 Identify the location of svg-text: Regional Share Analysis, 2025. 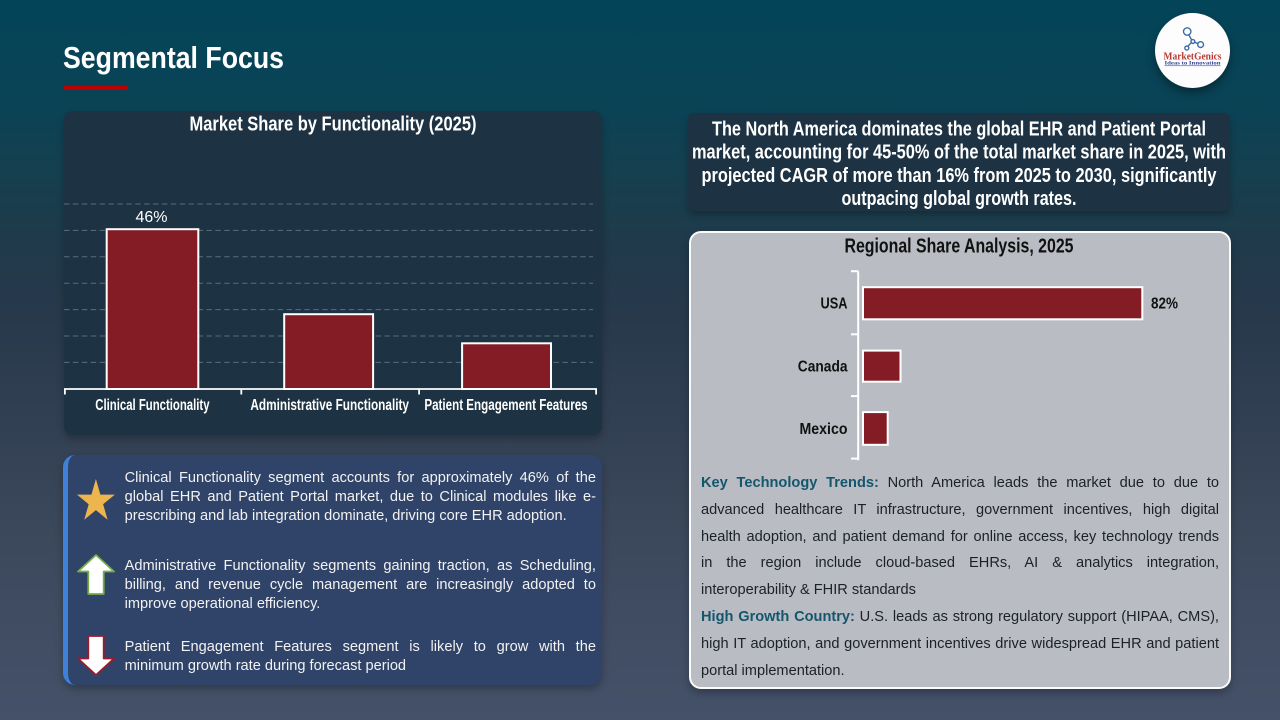
(959, 247).